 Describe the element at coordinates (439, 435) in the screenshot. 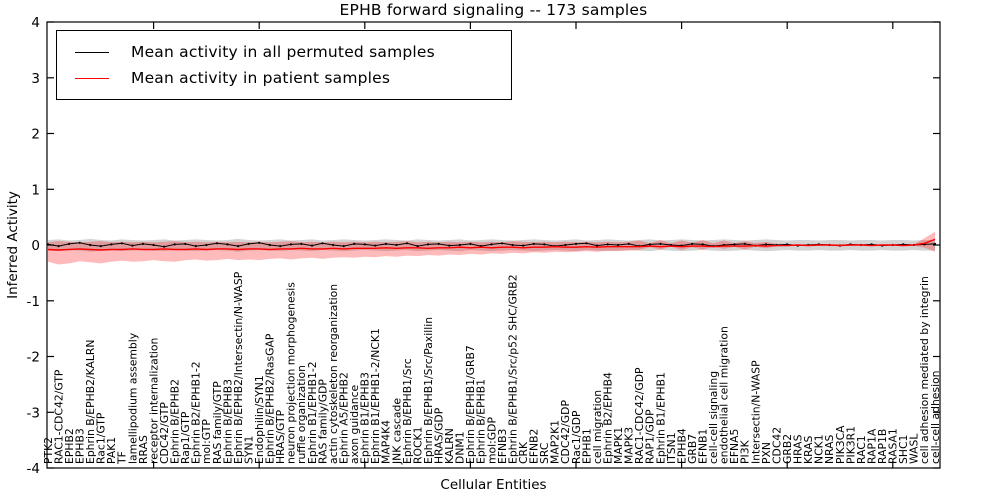

I see `x-category-label: HRAS/GDP` at that location.